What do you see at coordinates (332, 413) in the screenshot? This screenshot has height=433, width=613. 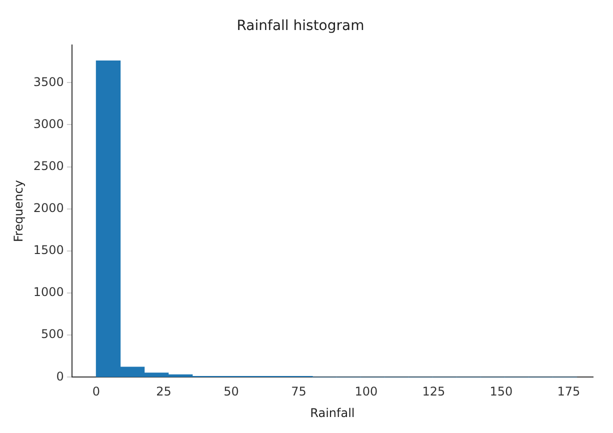 I see `x-axis-title: Rainfall` at bounding box center [332, 413].